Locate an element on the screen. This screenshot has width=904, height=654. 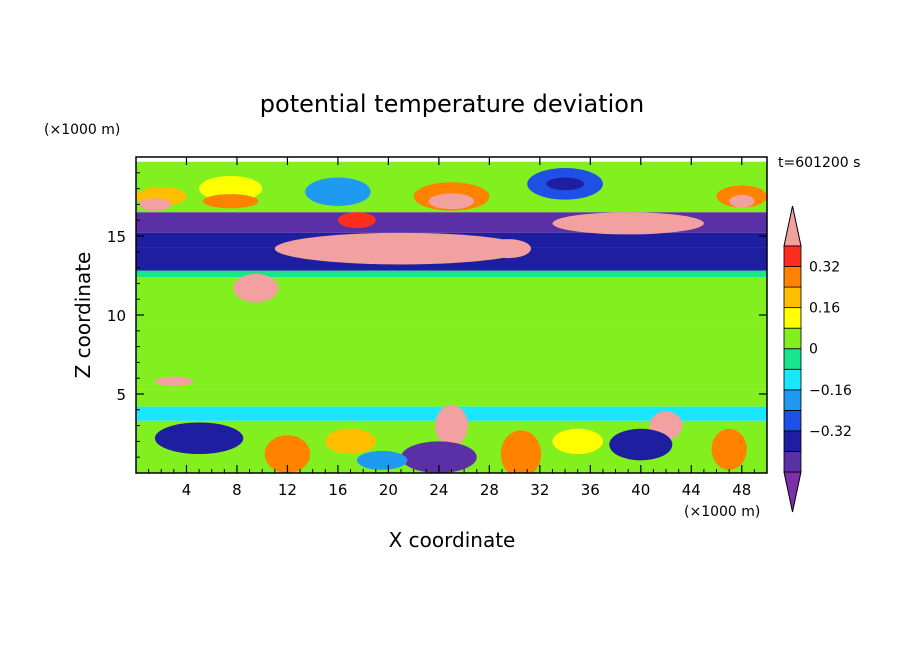
colorbar-tick-label: 0 is located at coordinates (813, 350).